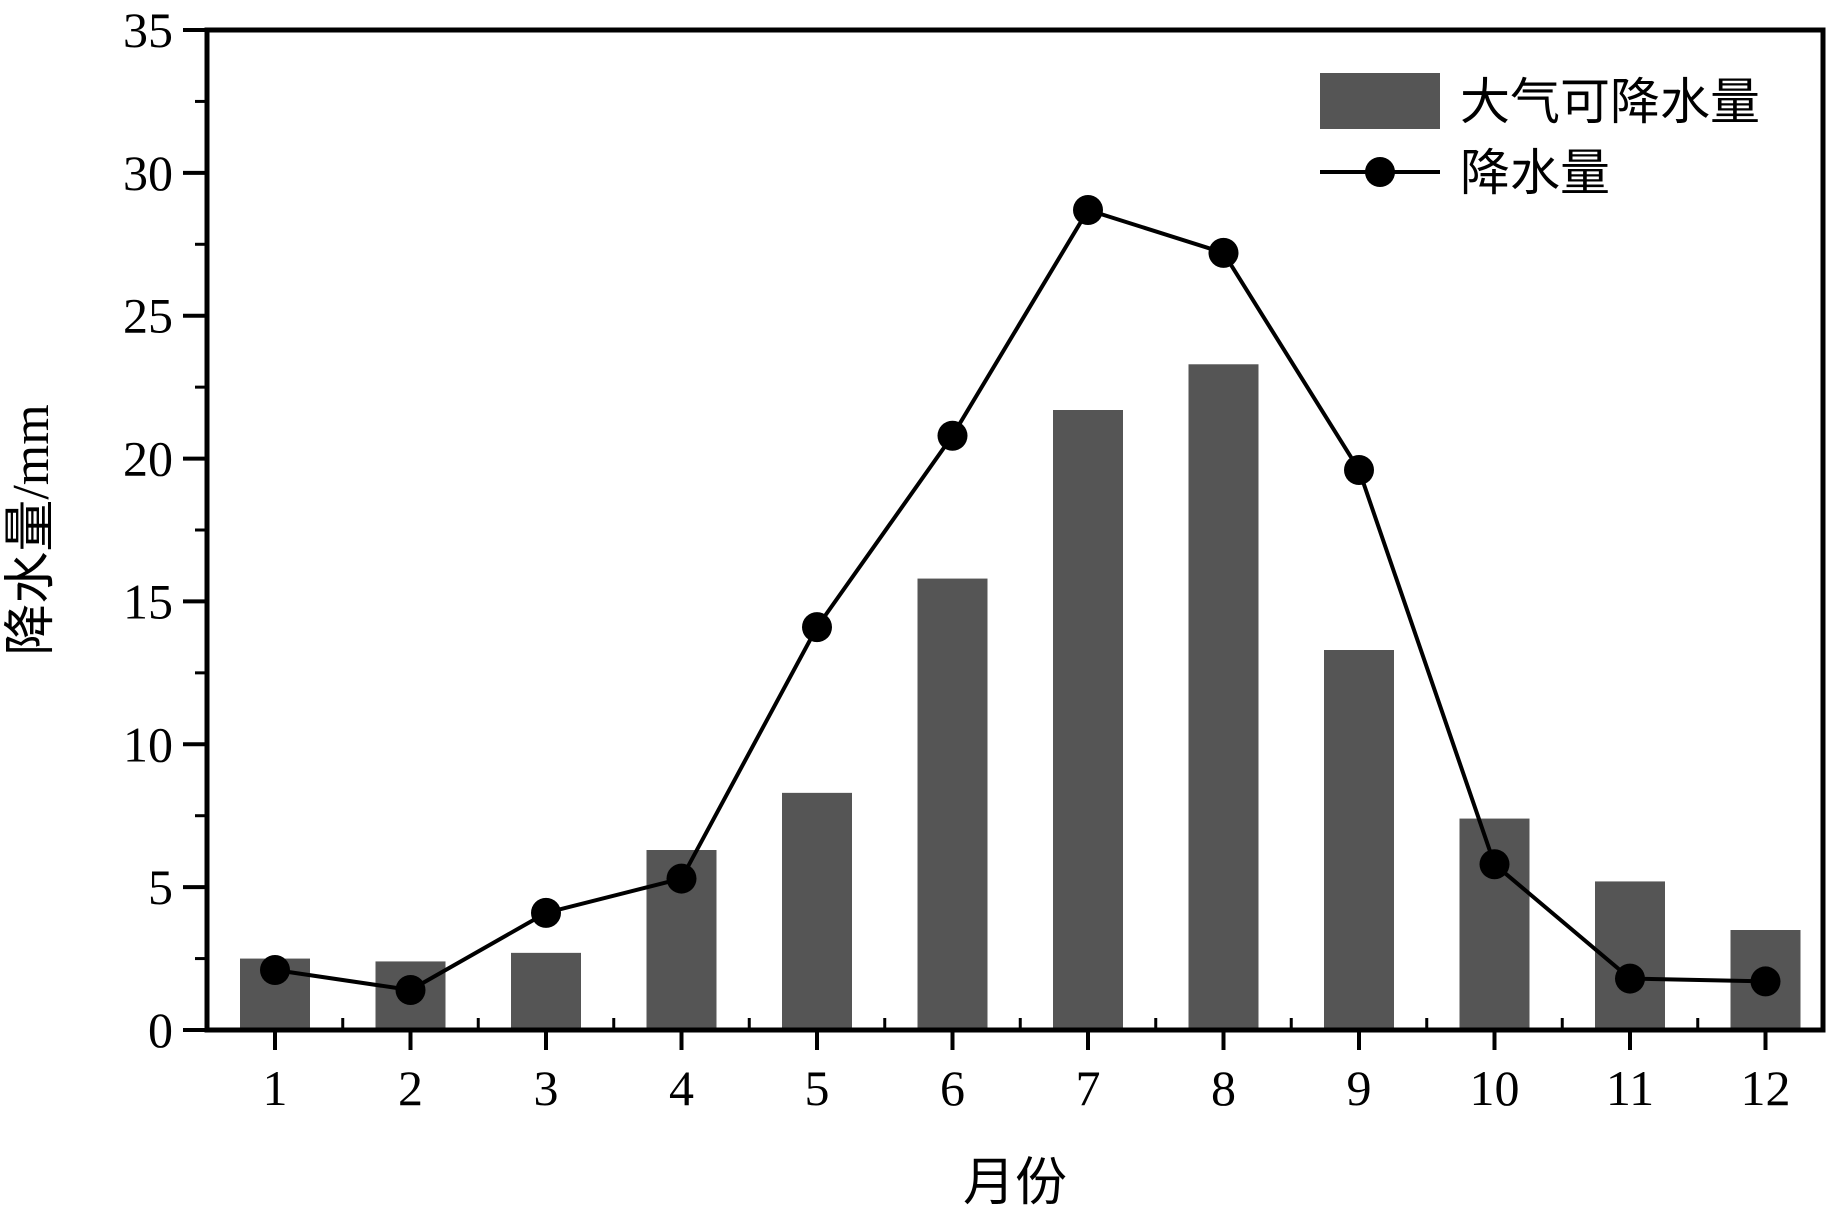 This screenshot has width=1843, height=1222. What do you see at coordinates (1359, 1088) in the screenshot?
I see `x-tick-label-9: 9` at bounding box center [1359, 1088].